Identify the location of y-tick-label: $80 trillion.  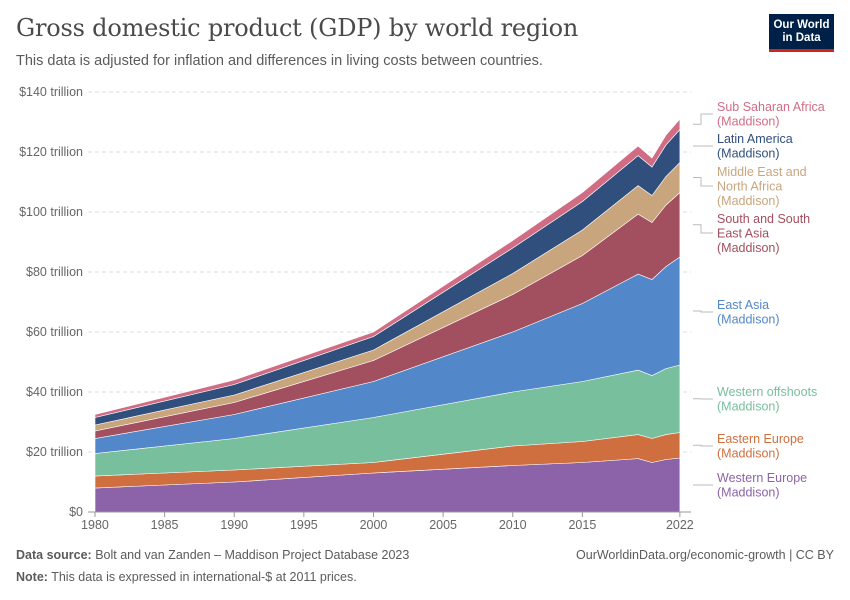
(54, 272).